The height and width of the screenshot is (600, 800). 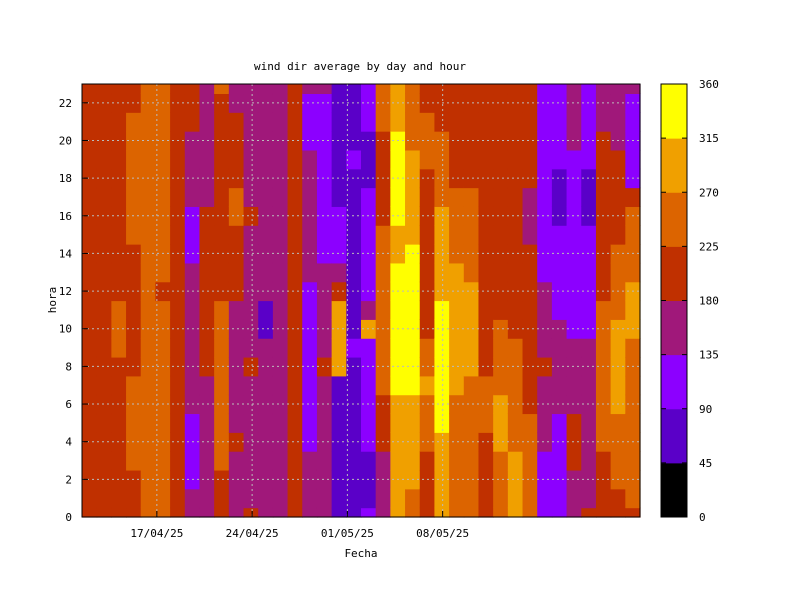 What do you see at coordinates (68, 479) in the screenshot?
I see `y-tick-label: 2` at bounding box center [68, 479].